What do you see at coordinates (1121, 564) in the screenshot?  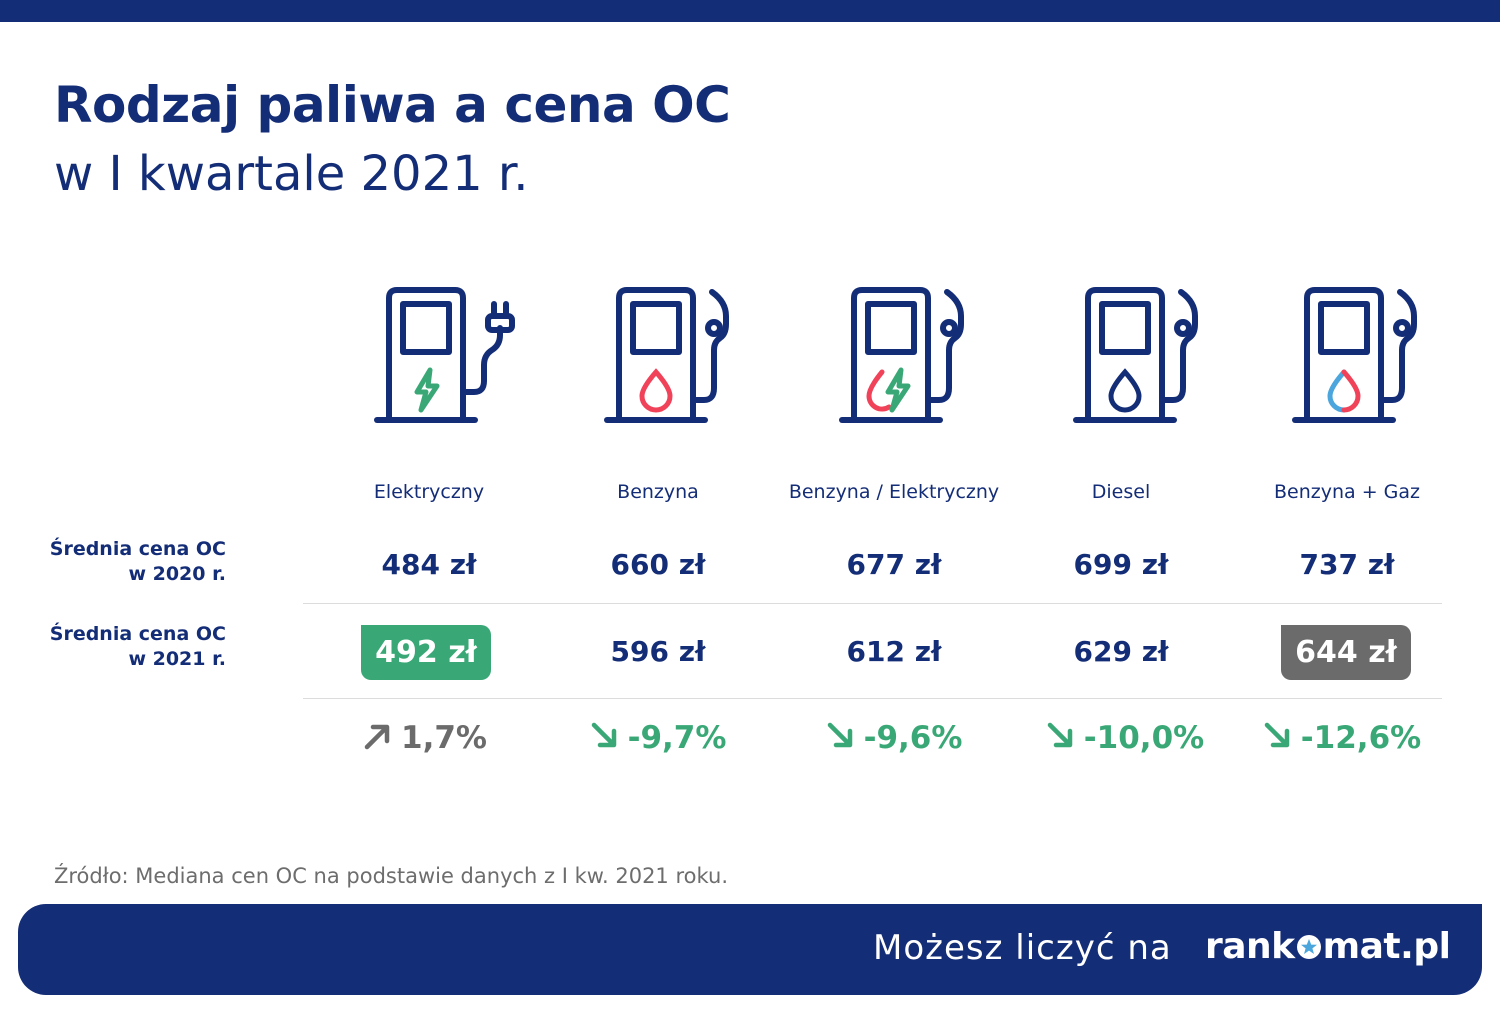 I see `value-2020-diesel: 699 zł` at bounding box center [1121, 564].